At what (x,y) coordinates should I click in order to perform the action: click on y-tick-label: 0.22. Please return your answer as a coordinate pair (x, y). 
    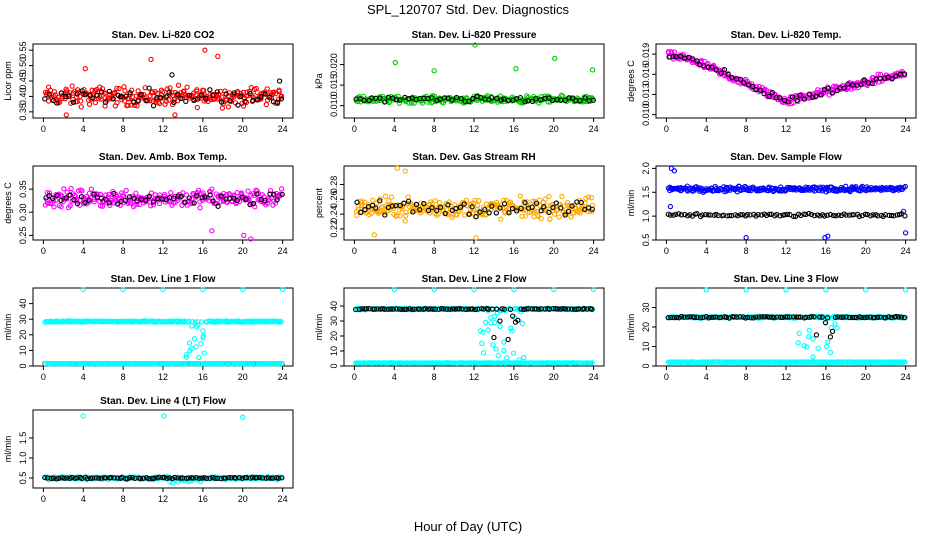
    Looking at the image, I should click on (334, 229).